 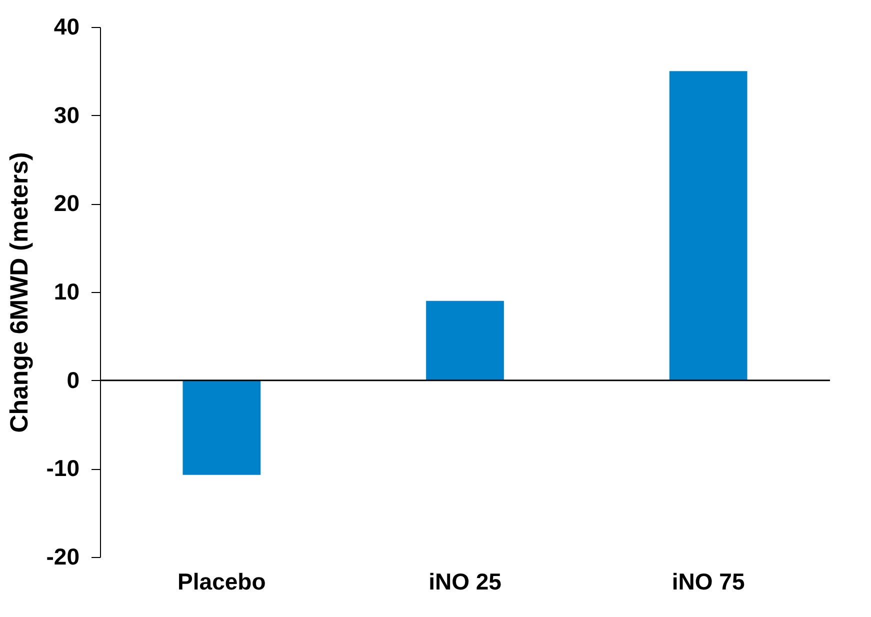 I want to click on y-tick-label: 0, so click(x=73, y=379).